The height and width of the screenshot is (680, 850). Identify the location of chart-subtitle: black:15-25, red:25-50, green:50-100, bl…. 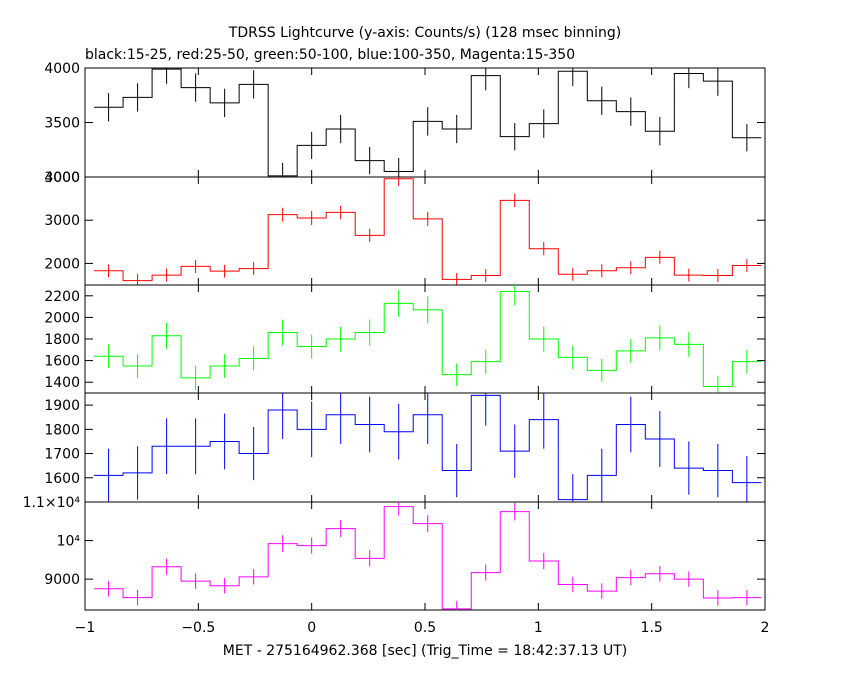
(330, 55).